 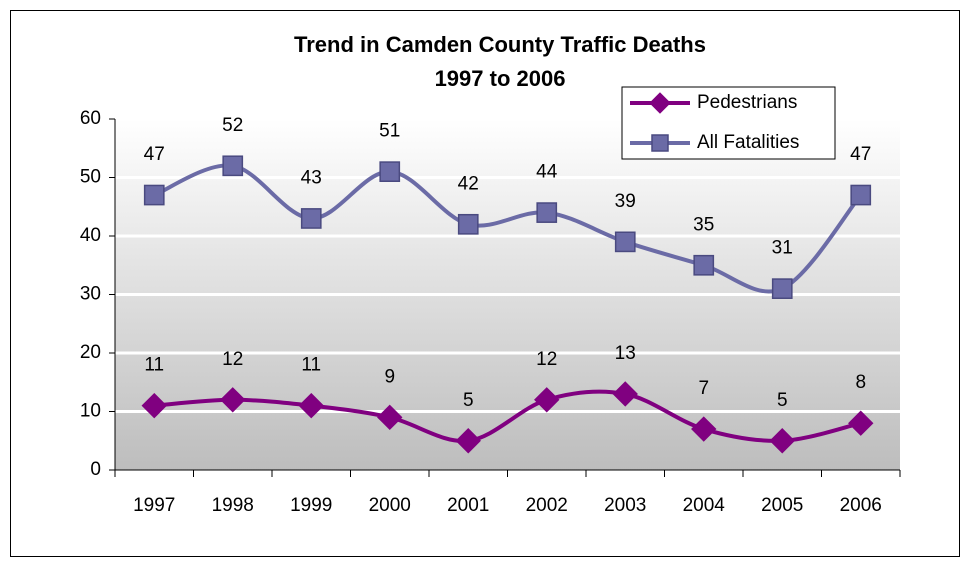 What do you see at coordinates (389, 376) in the screenshot?
I see `data-label: 9` at bounding box center [389, 376].